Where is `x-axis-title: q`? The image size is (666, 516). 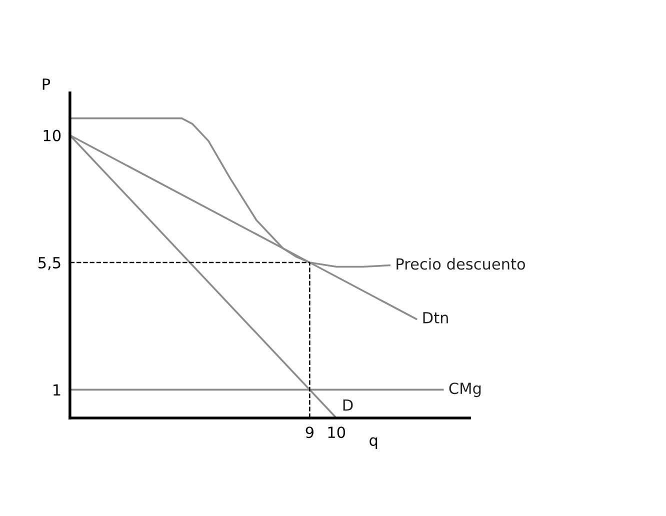
x-axis-title: q is located at coordinates (374, 443).